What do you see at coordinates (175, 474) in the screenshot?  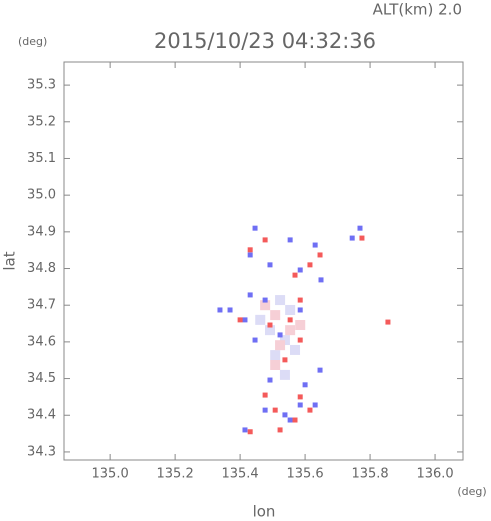 I see `x-tick-label: 135.2` at bounding box center [175, 474].